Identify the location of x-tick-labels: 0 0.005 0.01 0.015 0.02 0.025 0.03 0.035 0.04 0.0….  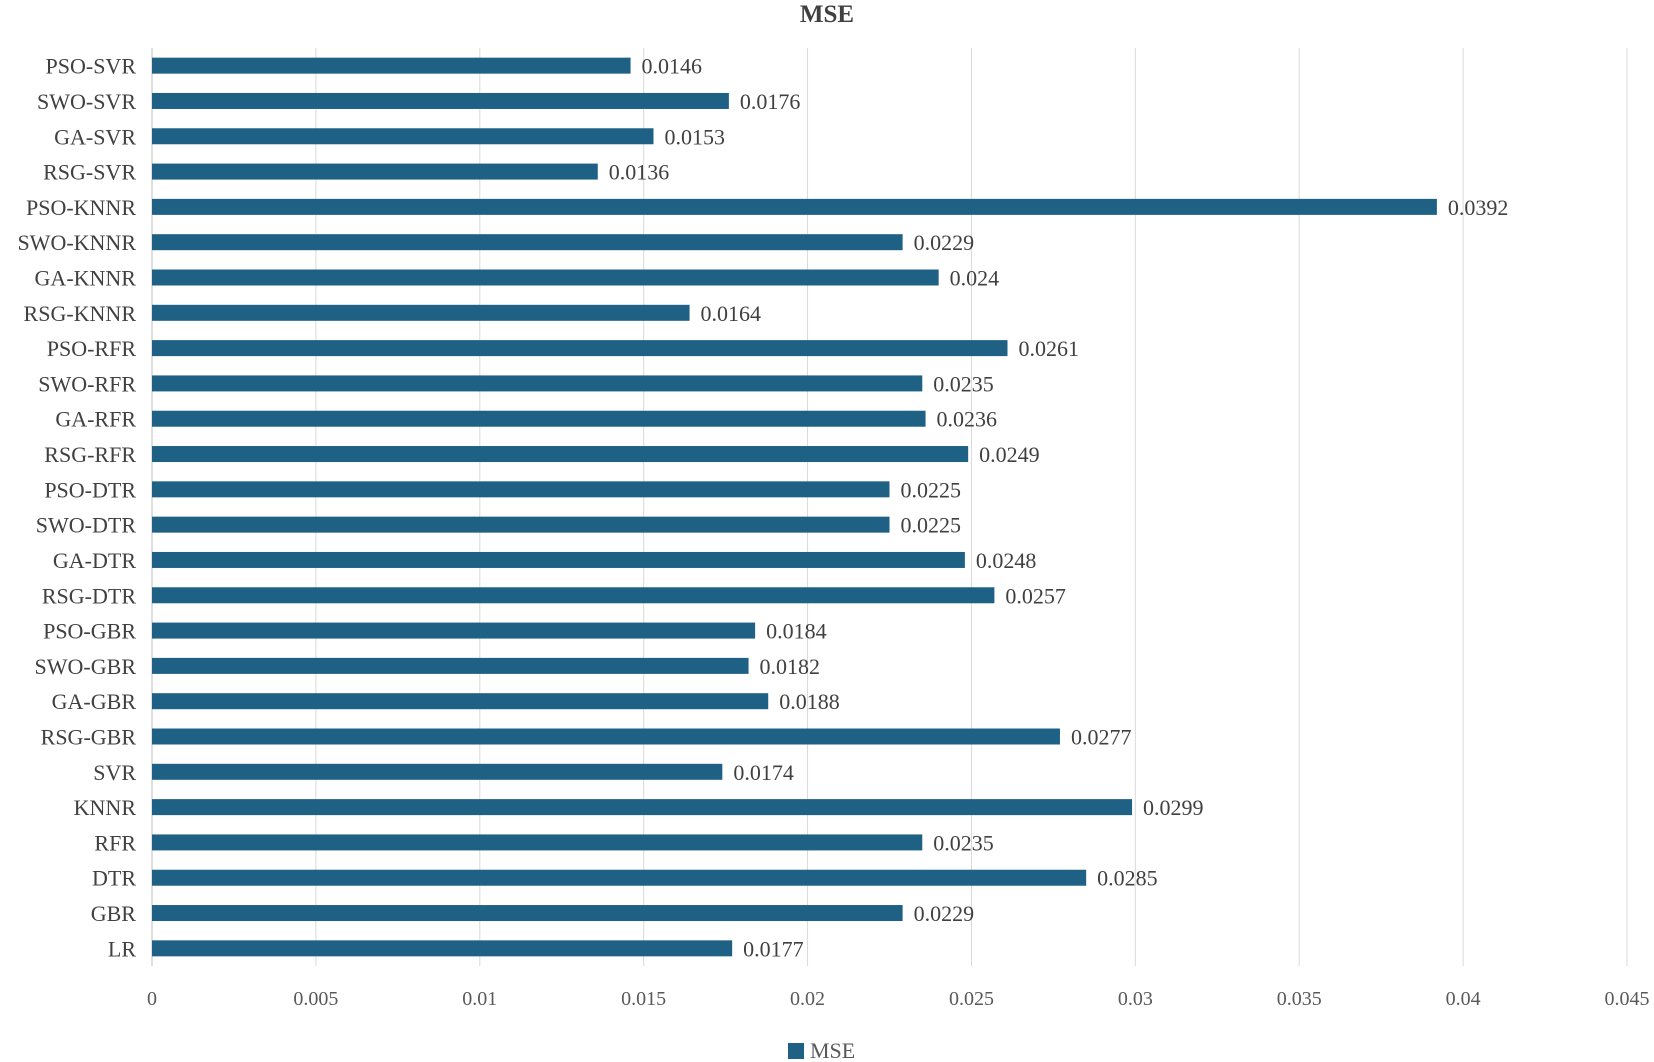
(898, 999).